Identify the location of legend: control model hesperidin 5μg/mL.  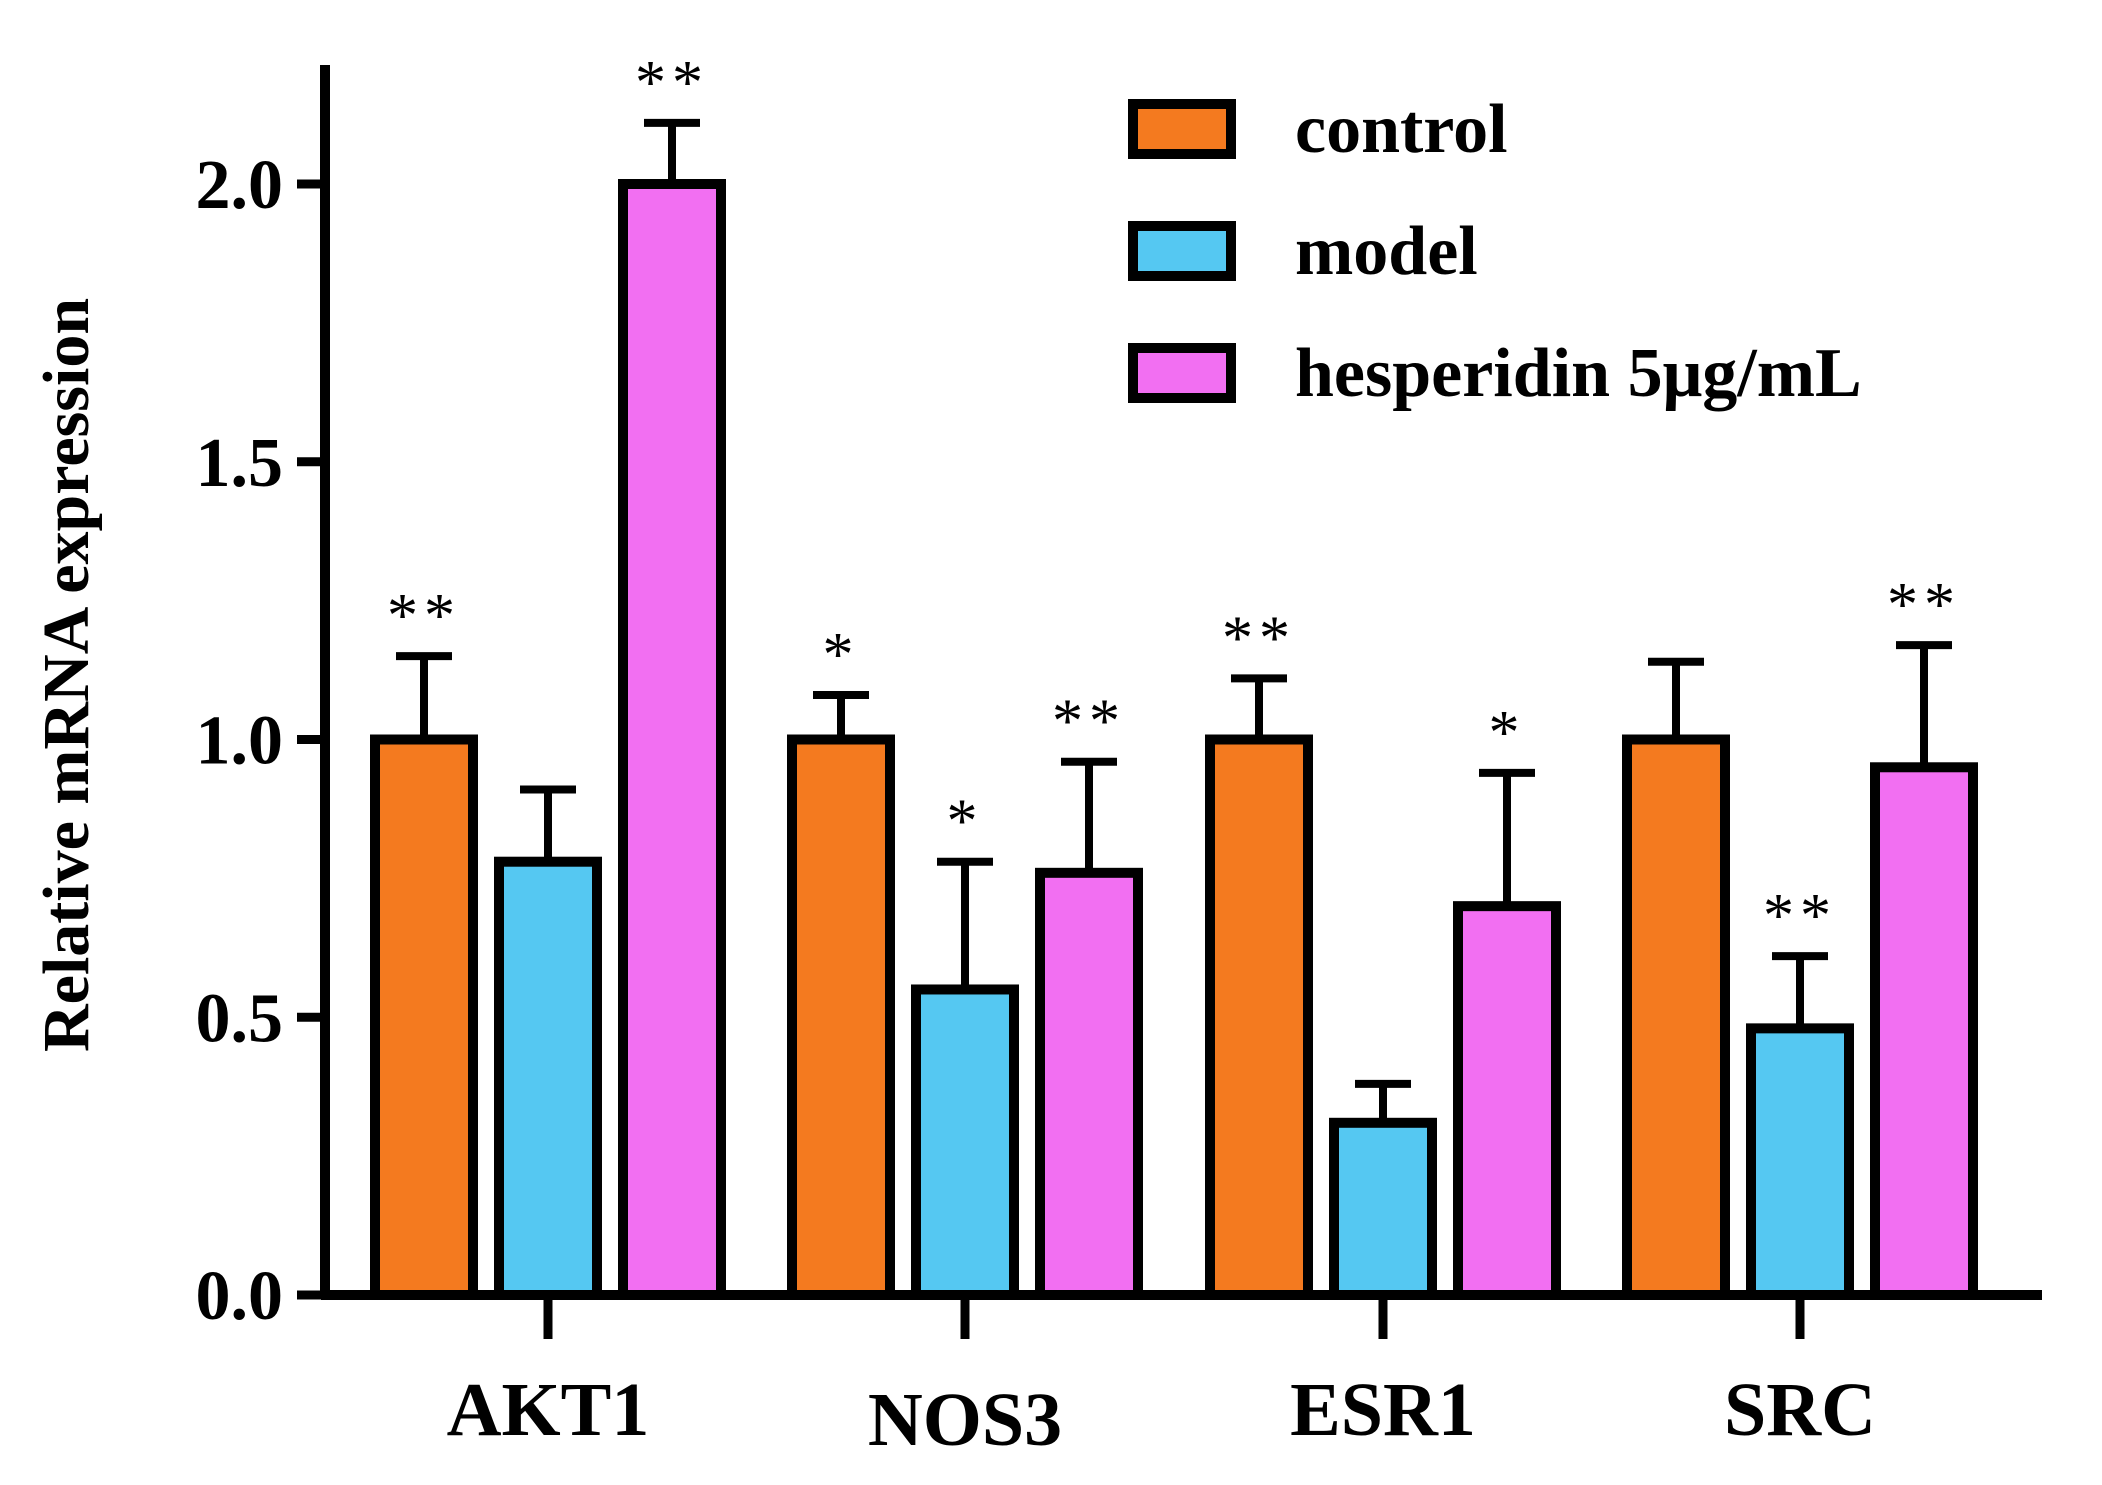
(1495, 251).